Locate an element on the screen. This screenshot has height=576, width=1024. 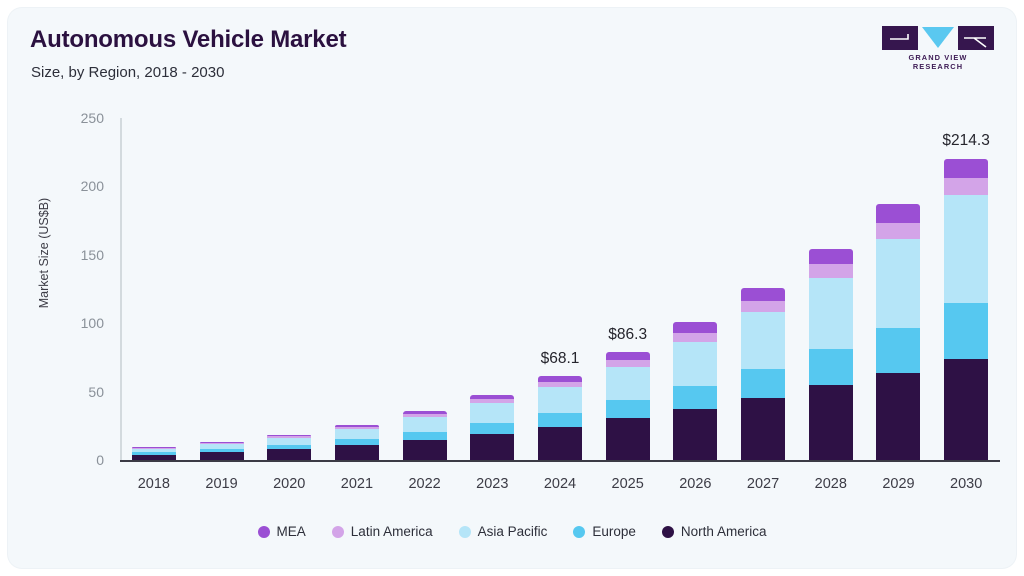
x-tick-label: 2025 is located at coordinates (627, 484).